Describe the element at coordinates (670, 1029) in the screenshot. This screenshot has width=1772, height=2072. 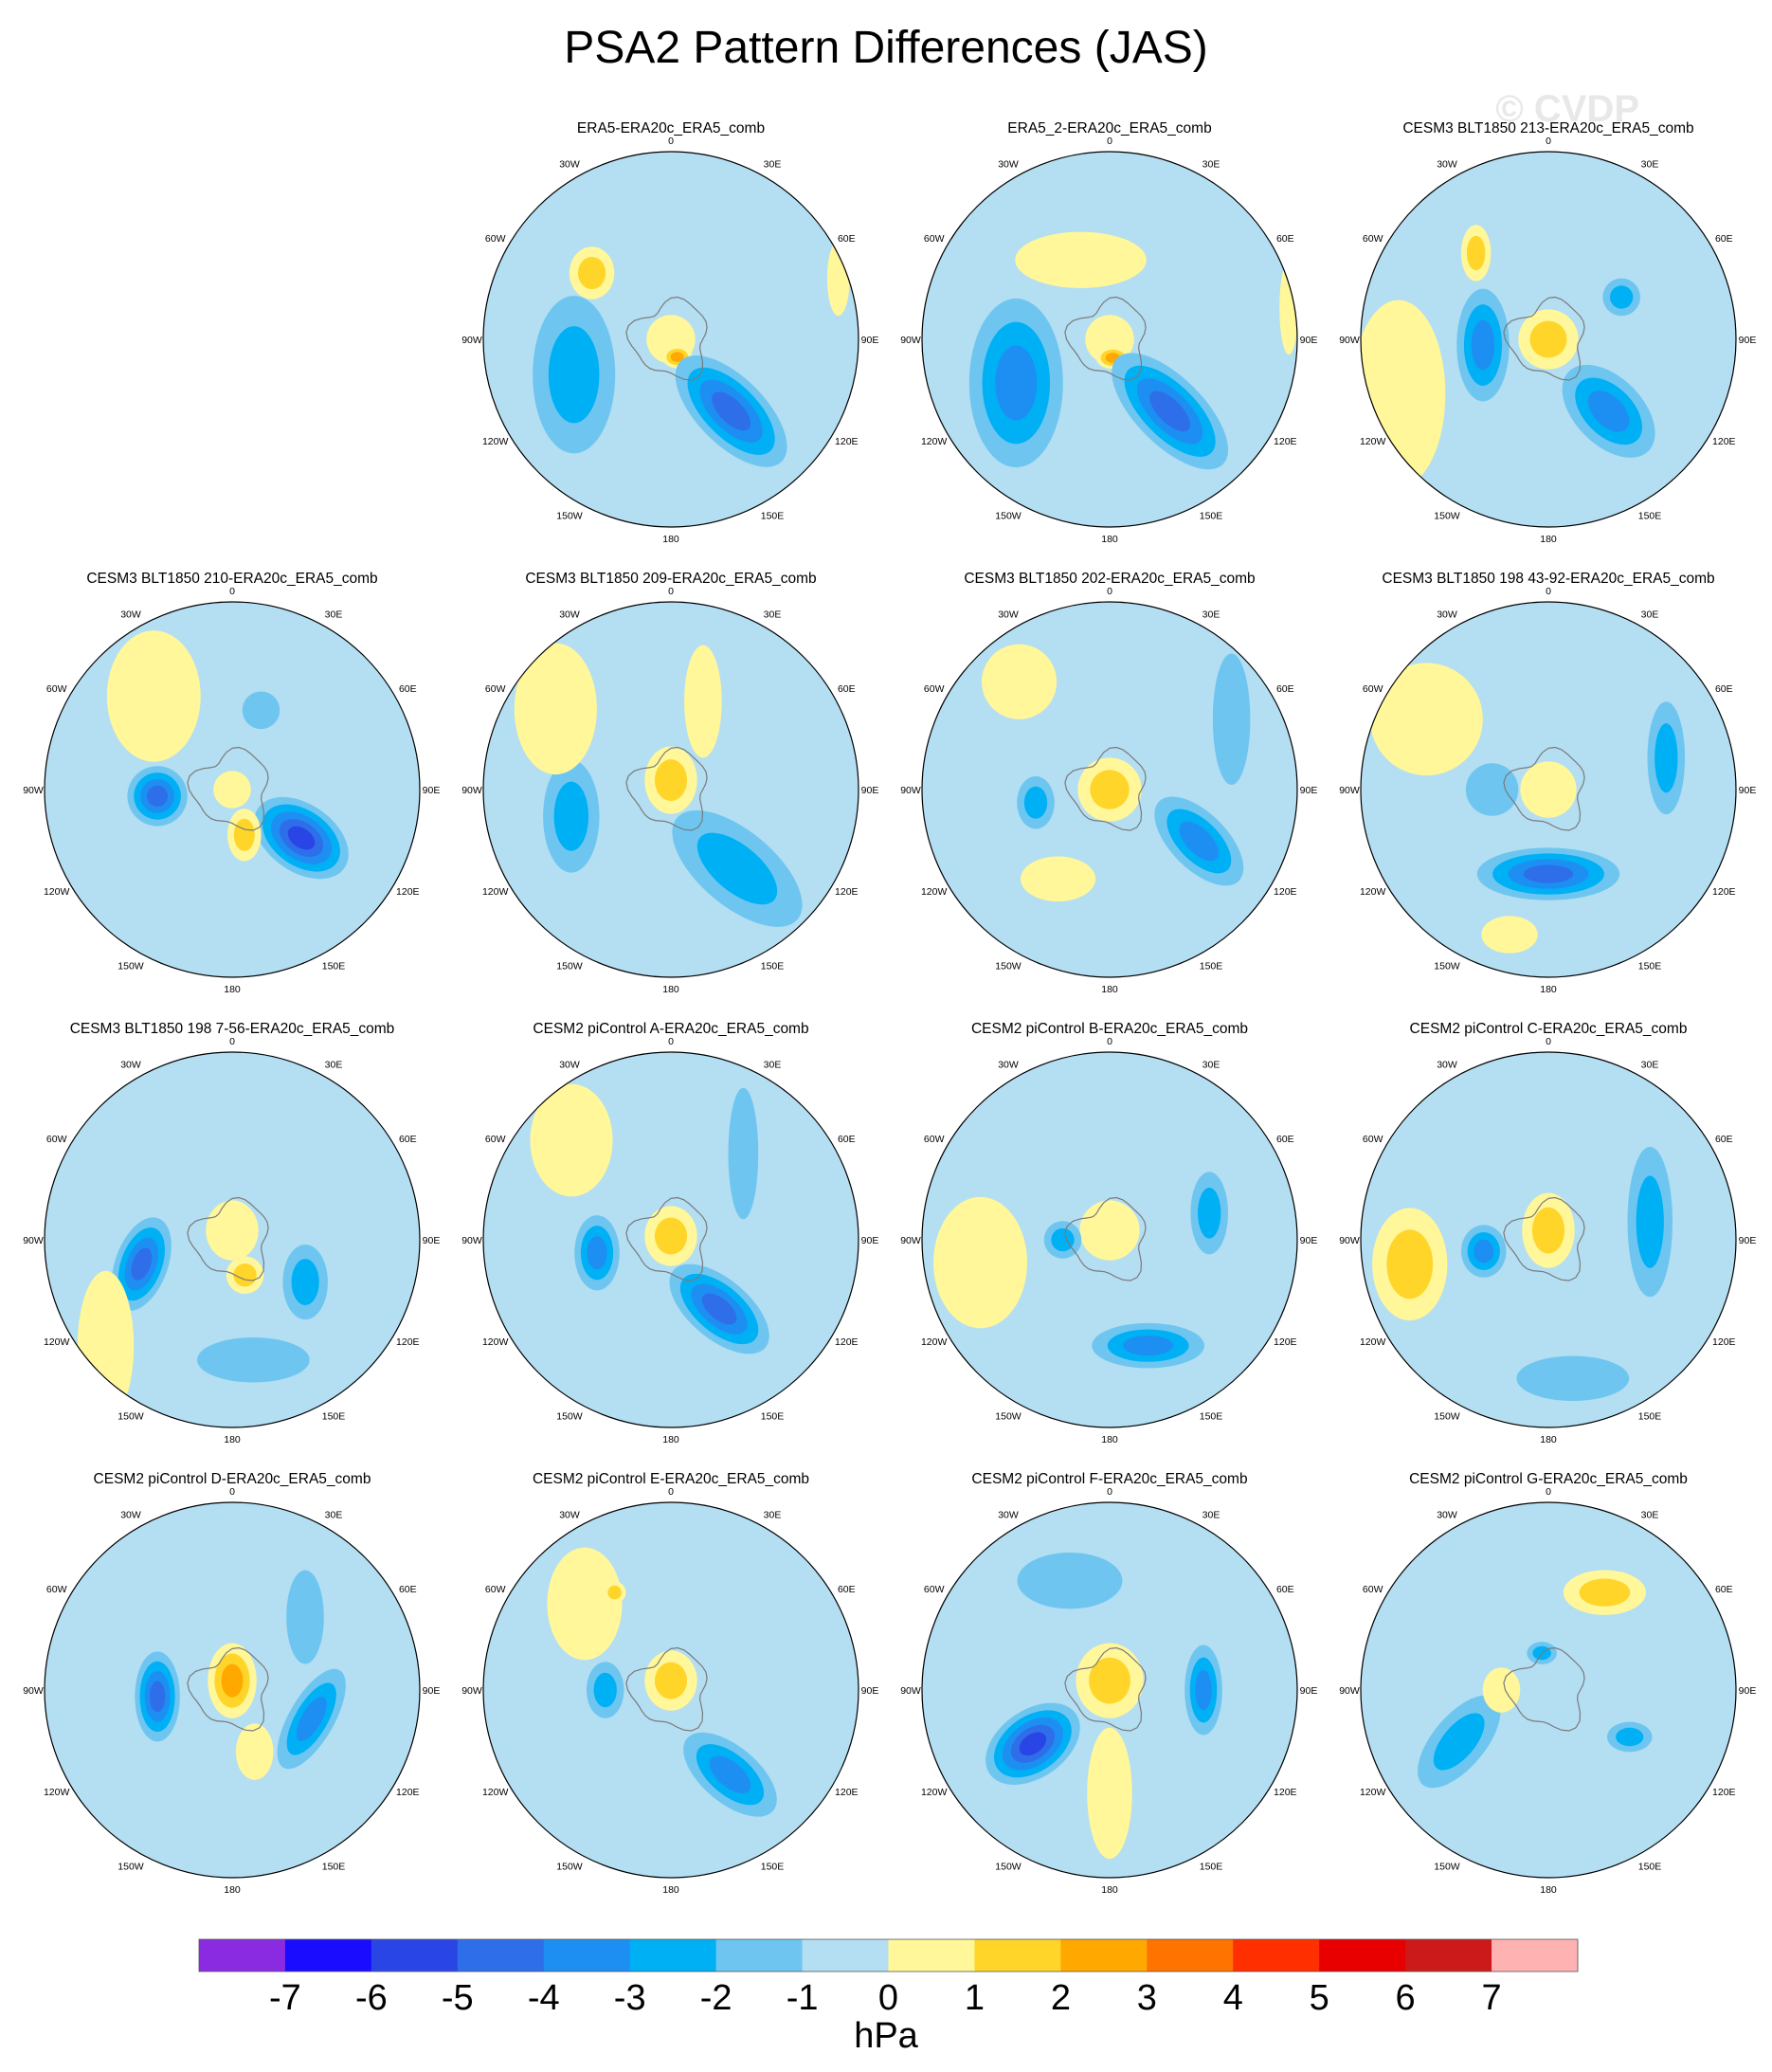
I see `panel-title: CESM2 piControl A-ERA20c_ERA5_comb` at that location.